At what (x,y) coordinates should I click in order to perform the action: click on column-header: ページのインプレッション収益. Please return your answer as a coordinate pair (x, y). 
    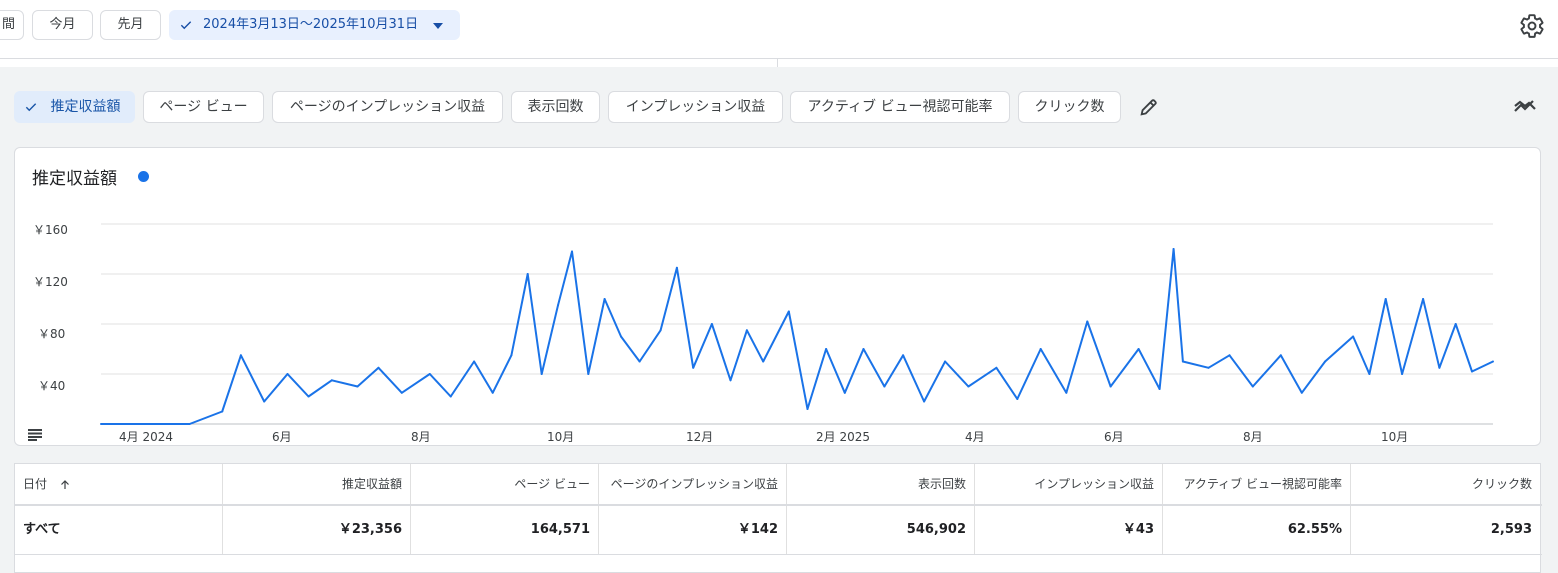
    Looking at the image, I should click on (693, 484).